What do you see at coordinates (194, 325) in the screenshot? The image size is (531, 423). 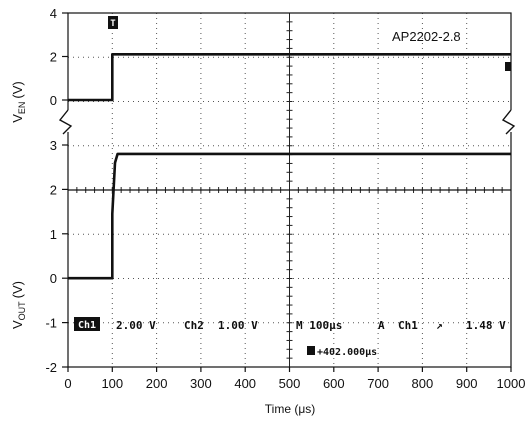 I see `ch2-tag: Ch2` at bounding box center [194, 325].